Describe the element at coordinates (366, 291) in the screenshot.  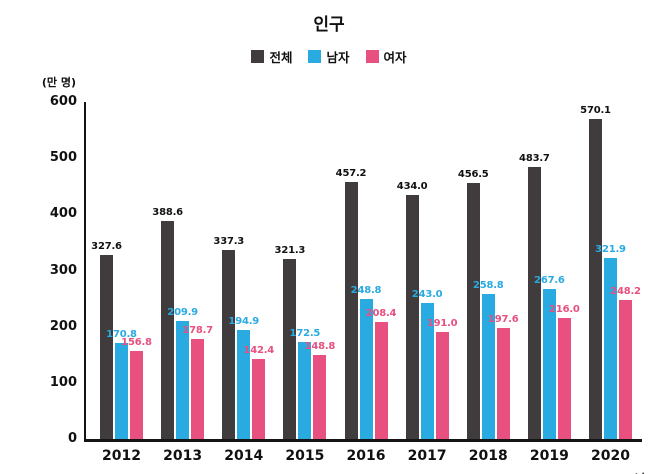
I see `bar-value-label-male-2016: 248.8` at that location.